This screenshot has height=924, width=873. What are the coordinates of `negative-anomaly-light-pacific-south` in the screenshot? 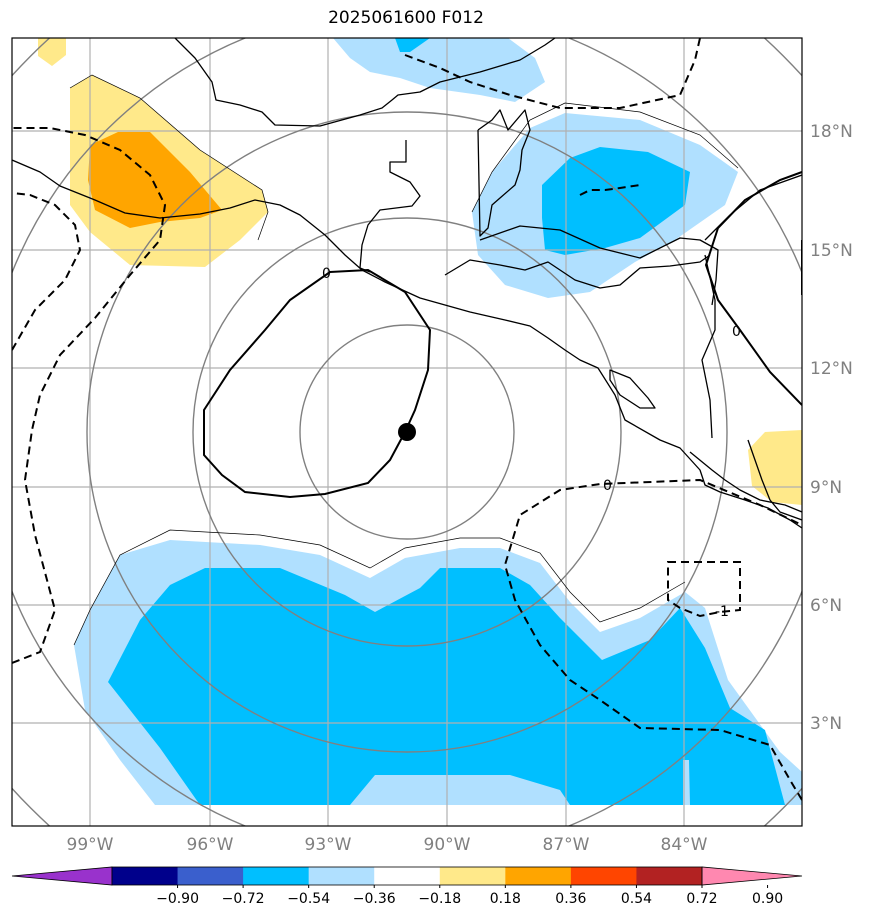 It's located at (460, 790).